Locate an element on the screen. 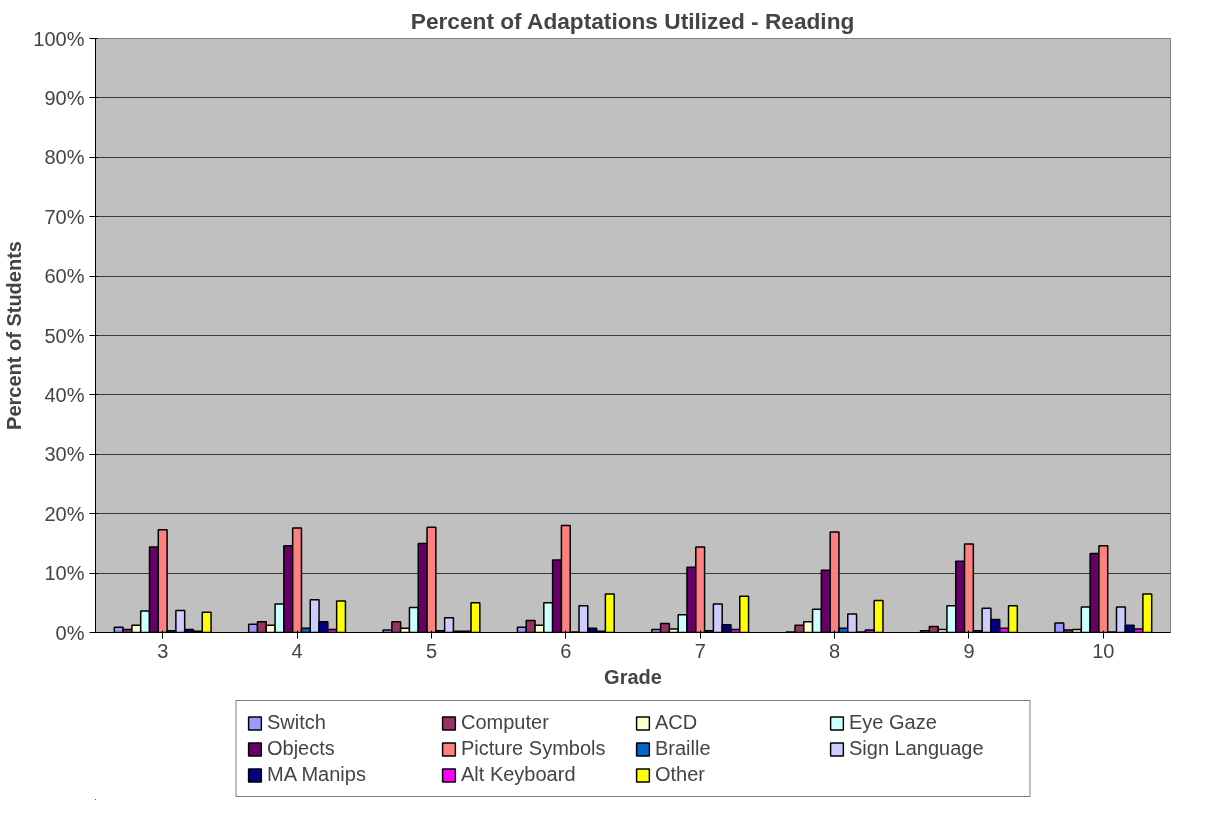 The width and height of the screenshot is (1206, 813). legend-label: Switch is located at coordinates (297, 722).